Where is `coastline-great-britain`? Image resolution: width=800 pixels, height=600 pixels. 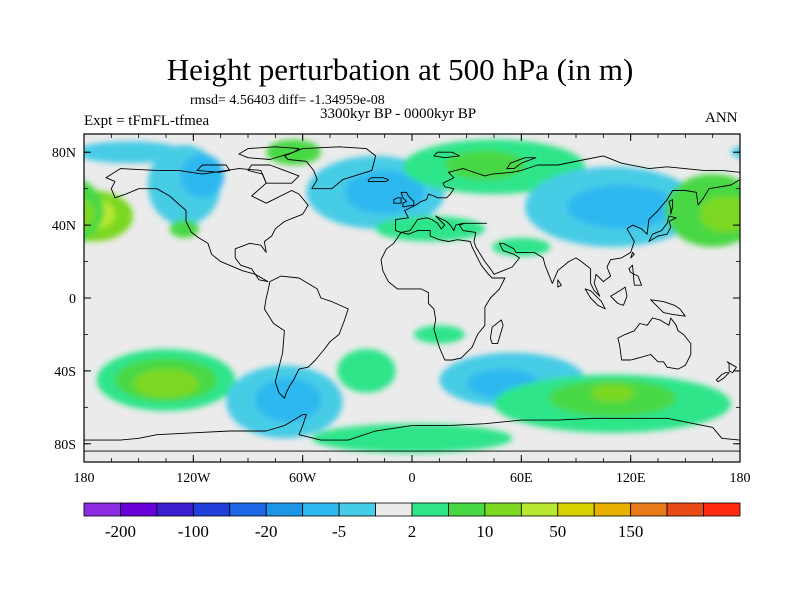
coastline-great-britain is located at coordinates (407, 199).